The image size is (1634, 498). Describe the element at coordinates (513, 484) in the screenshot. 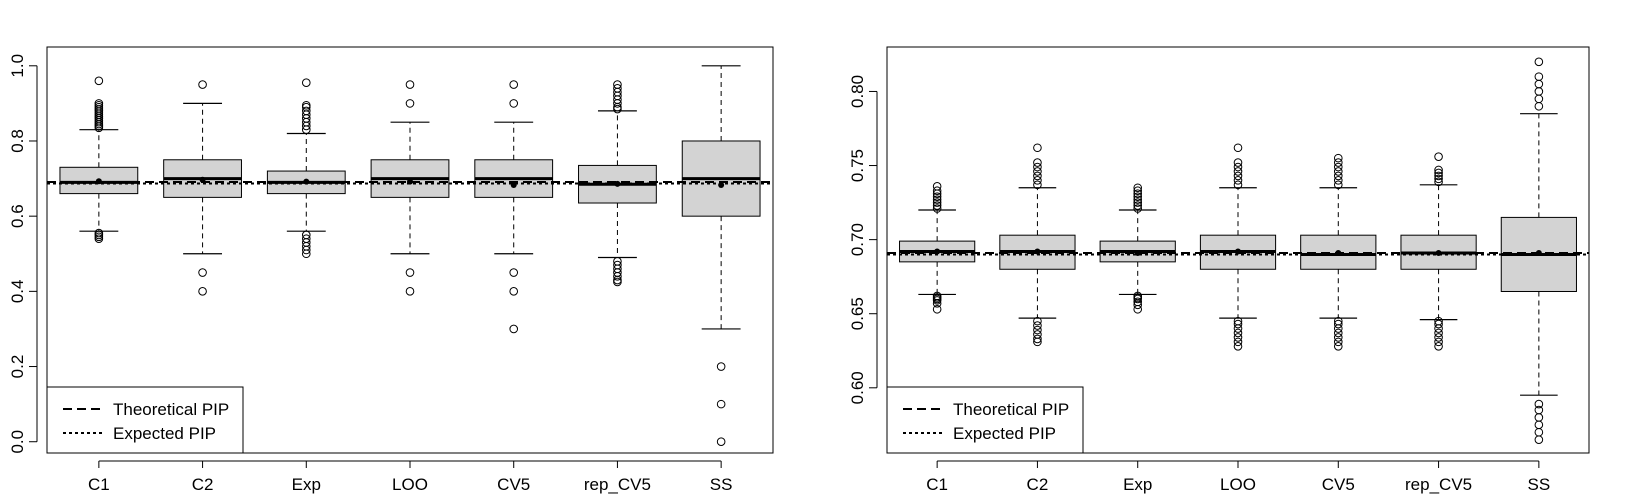

I see `x-tick-label-cv5: CV5` at that location.